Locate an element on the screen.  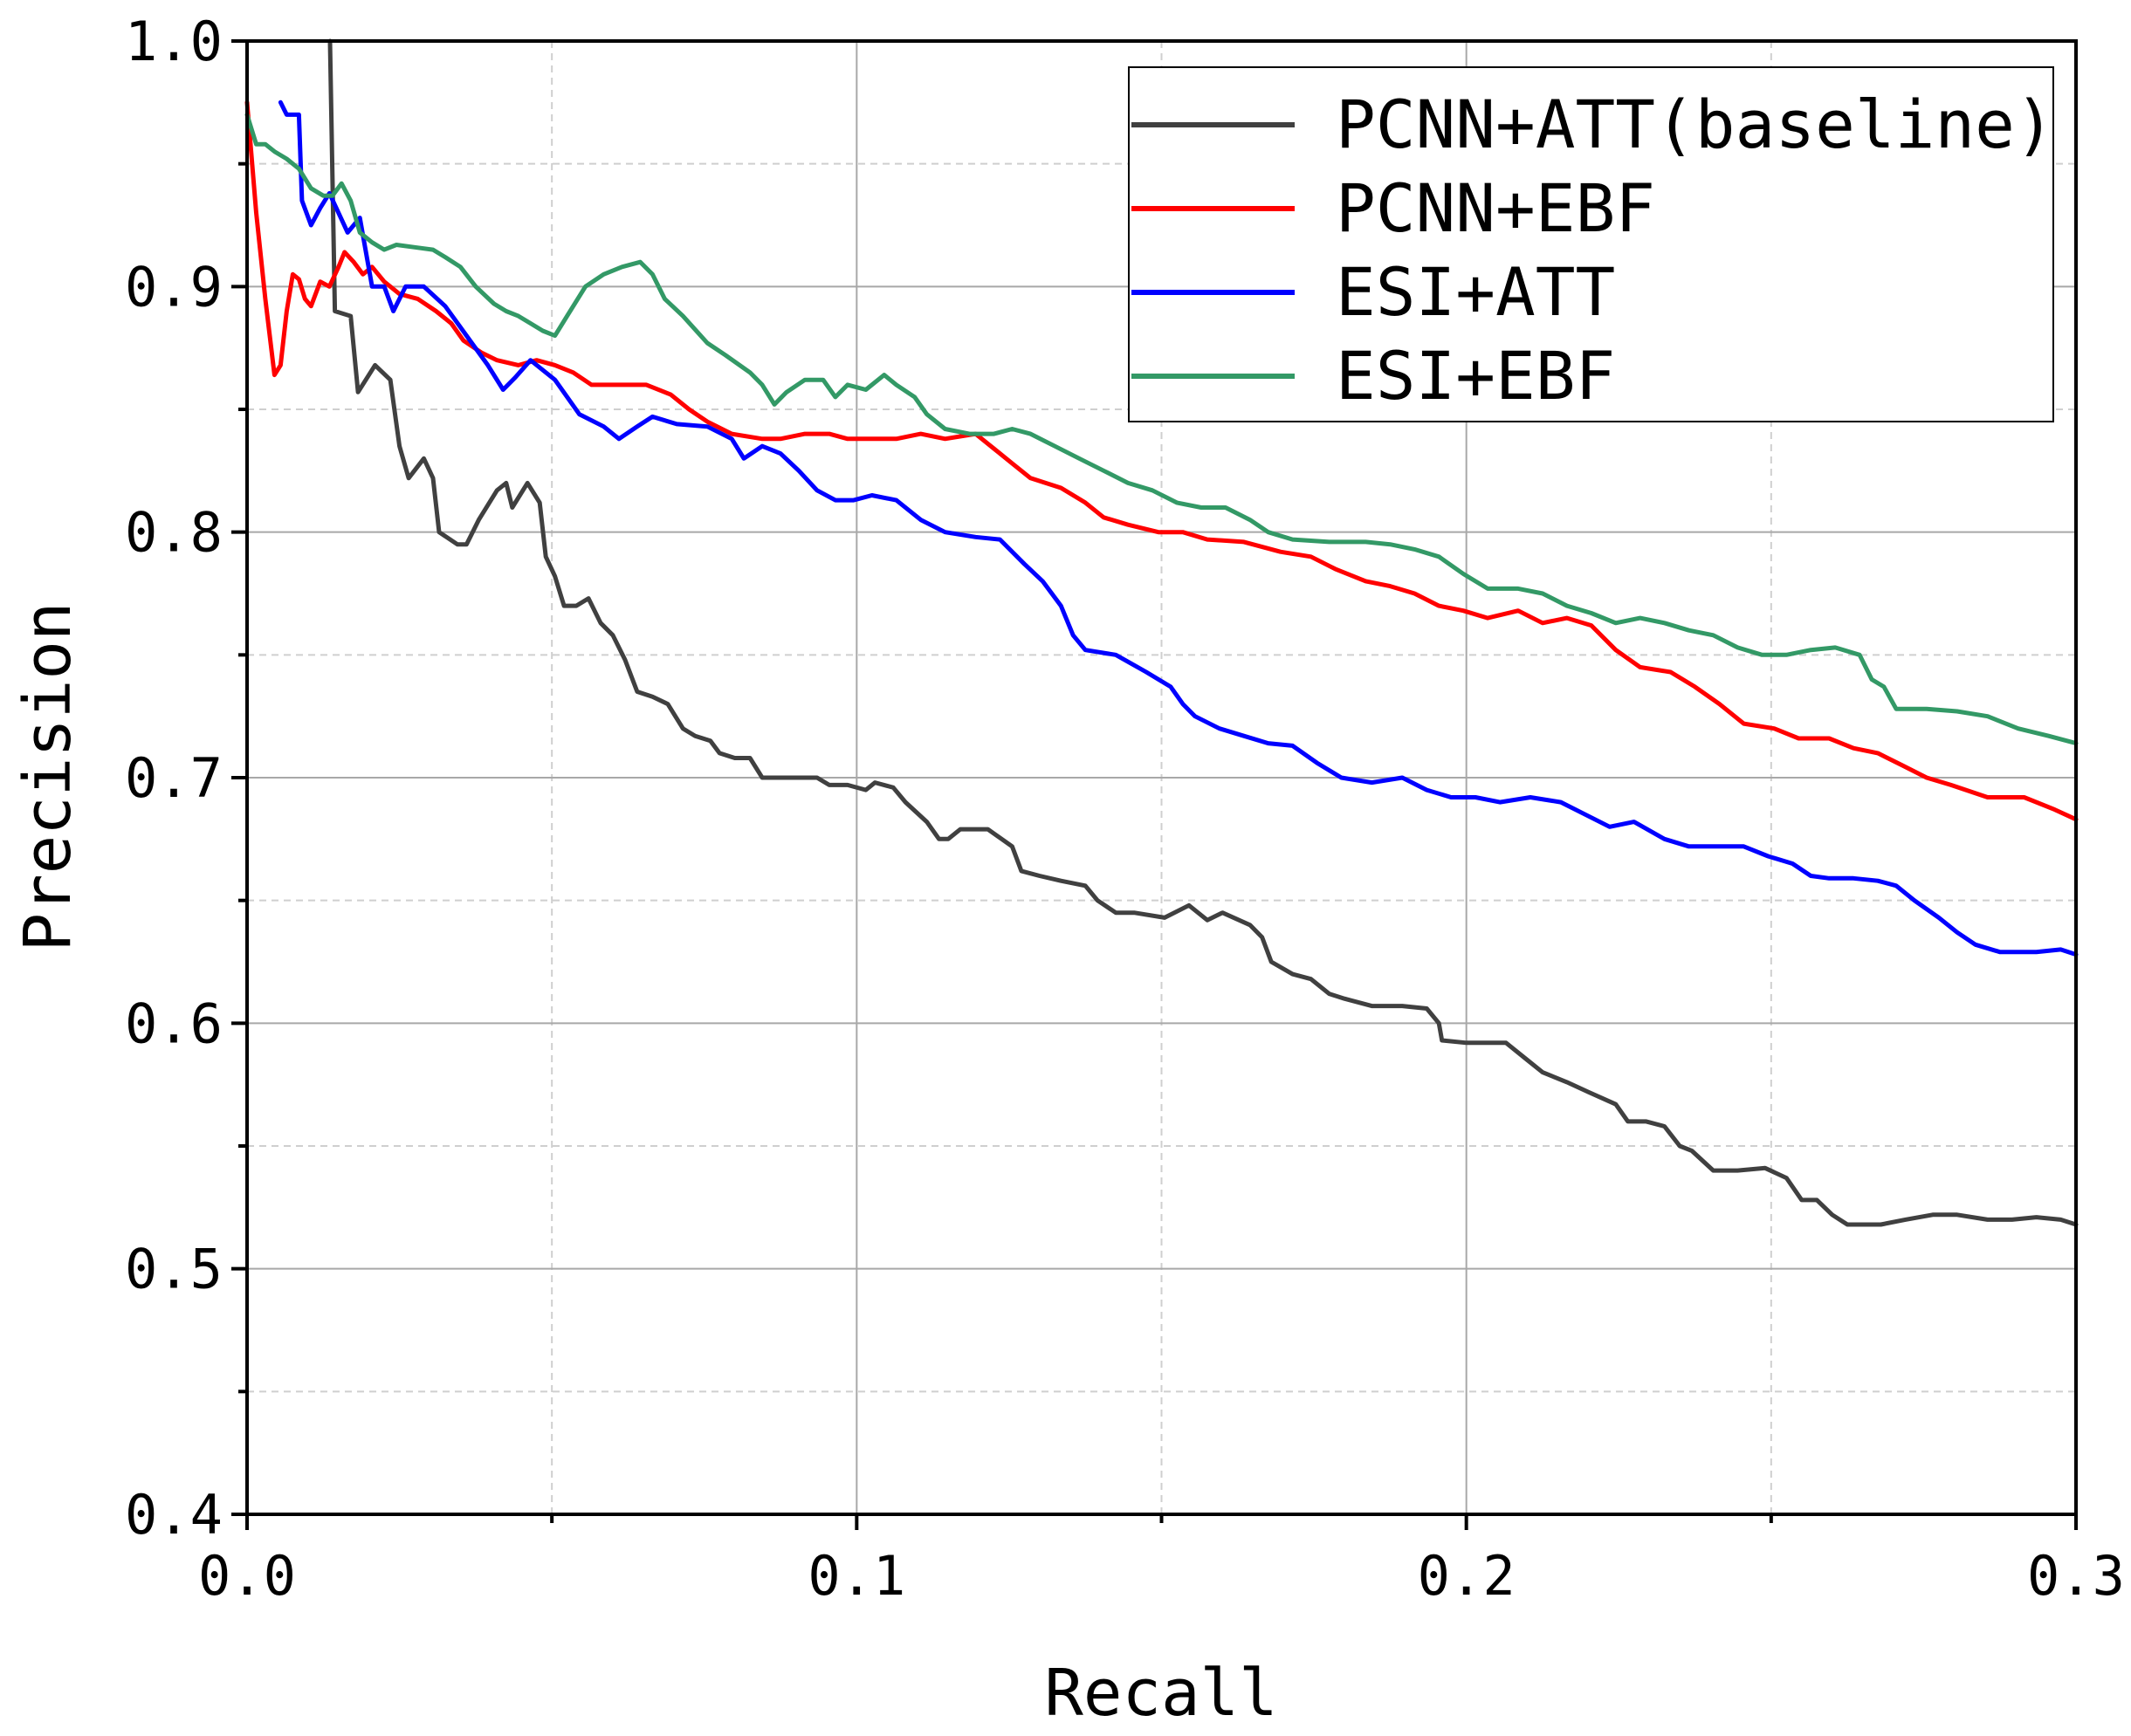
y-tick-label: 0.7 is located at coordinates (174, 778).